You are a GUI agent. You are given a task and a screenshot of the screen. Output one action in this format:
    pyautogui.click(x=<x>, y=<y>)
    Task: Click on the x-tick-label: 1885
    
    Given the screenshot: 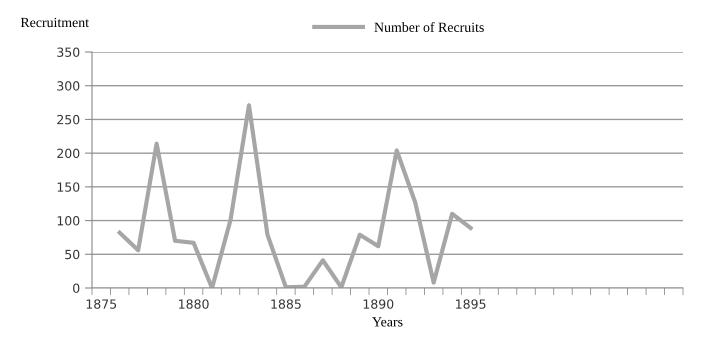 What is the action you would take?
    pyautogui.click(x=286, y=304)
    